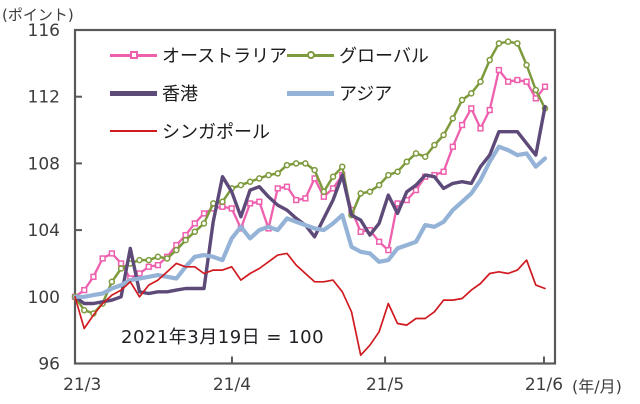  I want to click on legend-swatch-hongkong, so click(133, 93).